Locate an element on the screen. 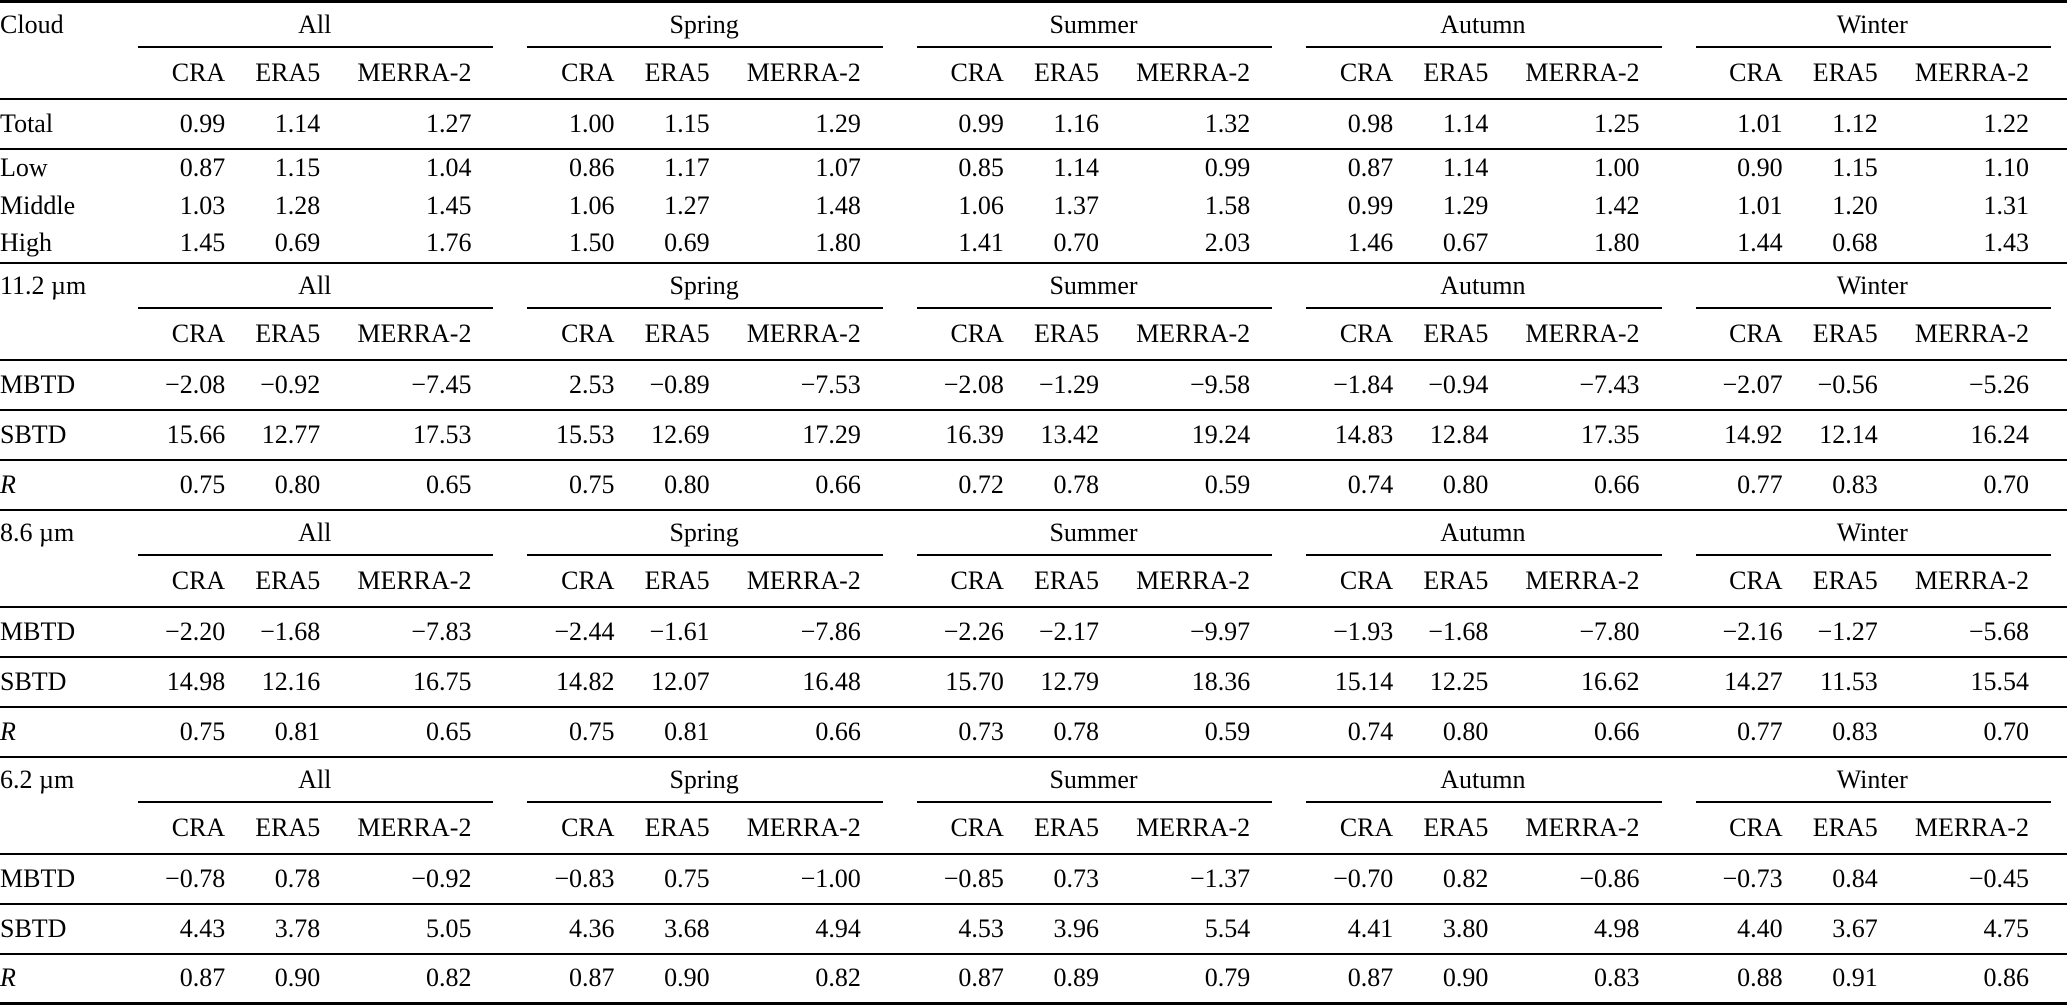 The height and width of the screenshot is (1008, 2067). value-cell: 1.48 is located at coordinates (838, 205).